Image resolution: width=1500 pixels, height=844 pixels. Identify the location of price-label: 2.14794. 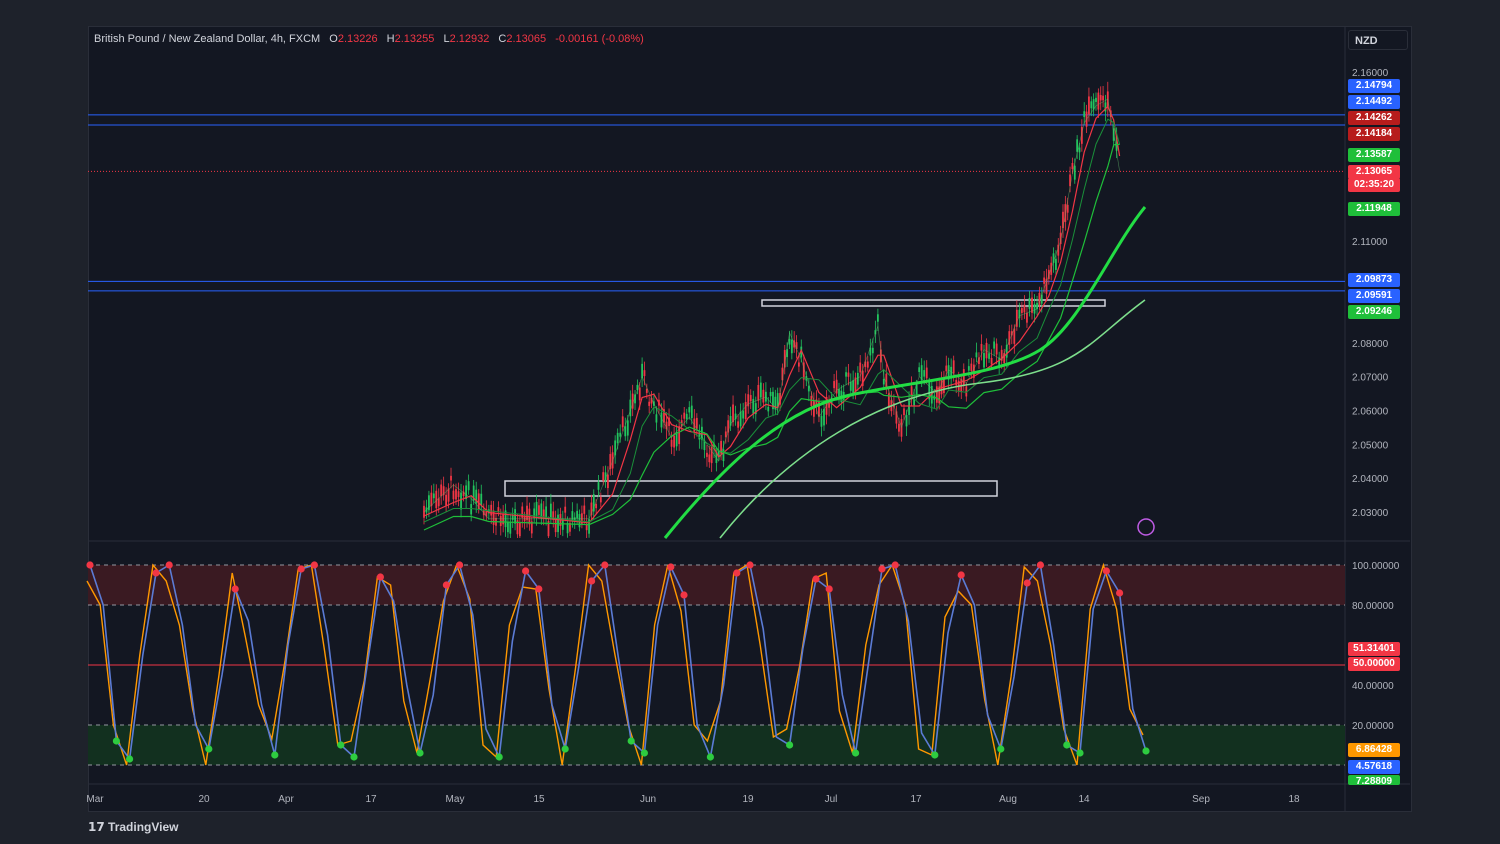
(1374, 86).